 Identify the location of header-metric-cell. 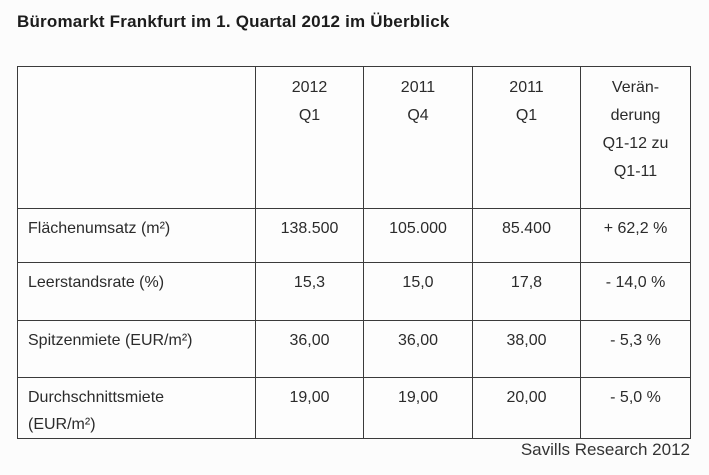
(136, 137).